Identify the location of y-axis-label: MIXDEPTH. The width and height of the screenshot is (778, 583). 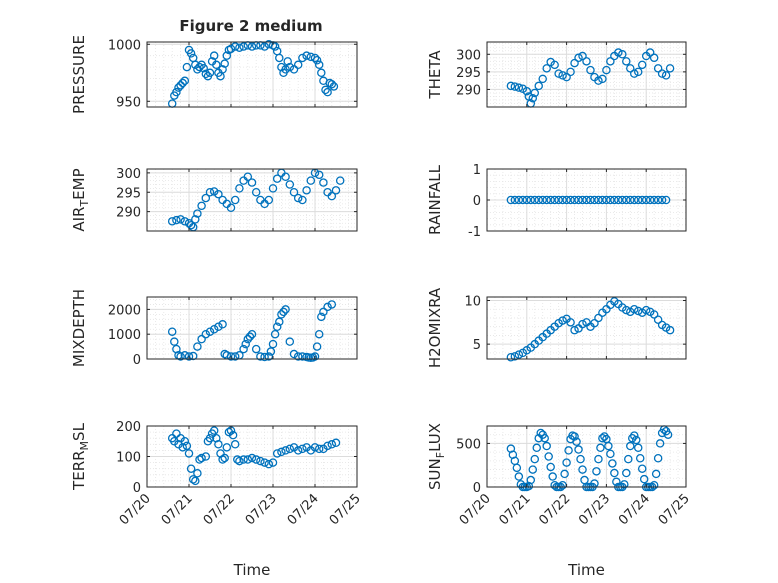
(79, 328).